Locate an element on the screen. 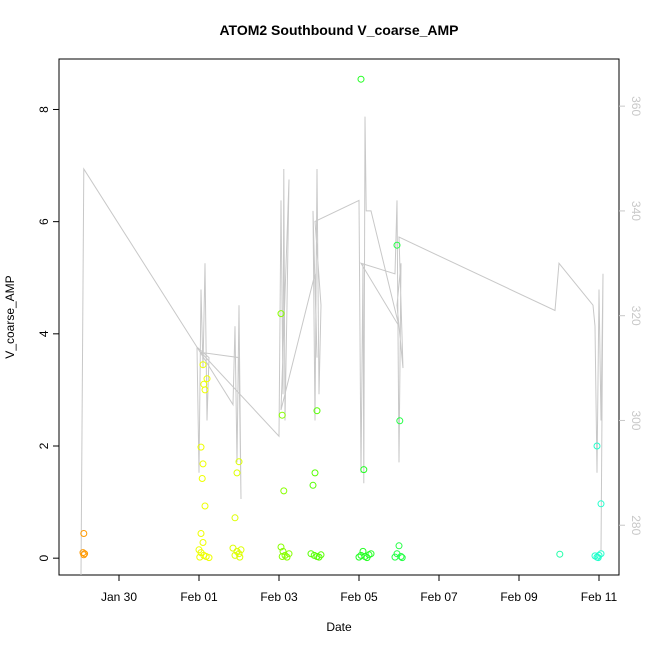 Image resolution: width=650 pixels, height=650 pixels. y-tick-label: 6 is located at coordinates (44, 221).